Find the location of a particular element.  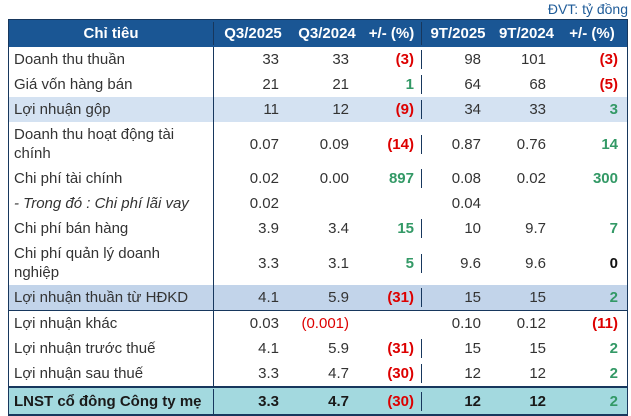

value-cell: 4.7 is located at coordinates (338, 373).